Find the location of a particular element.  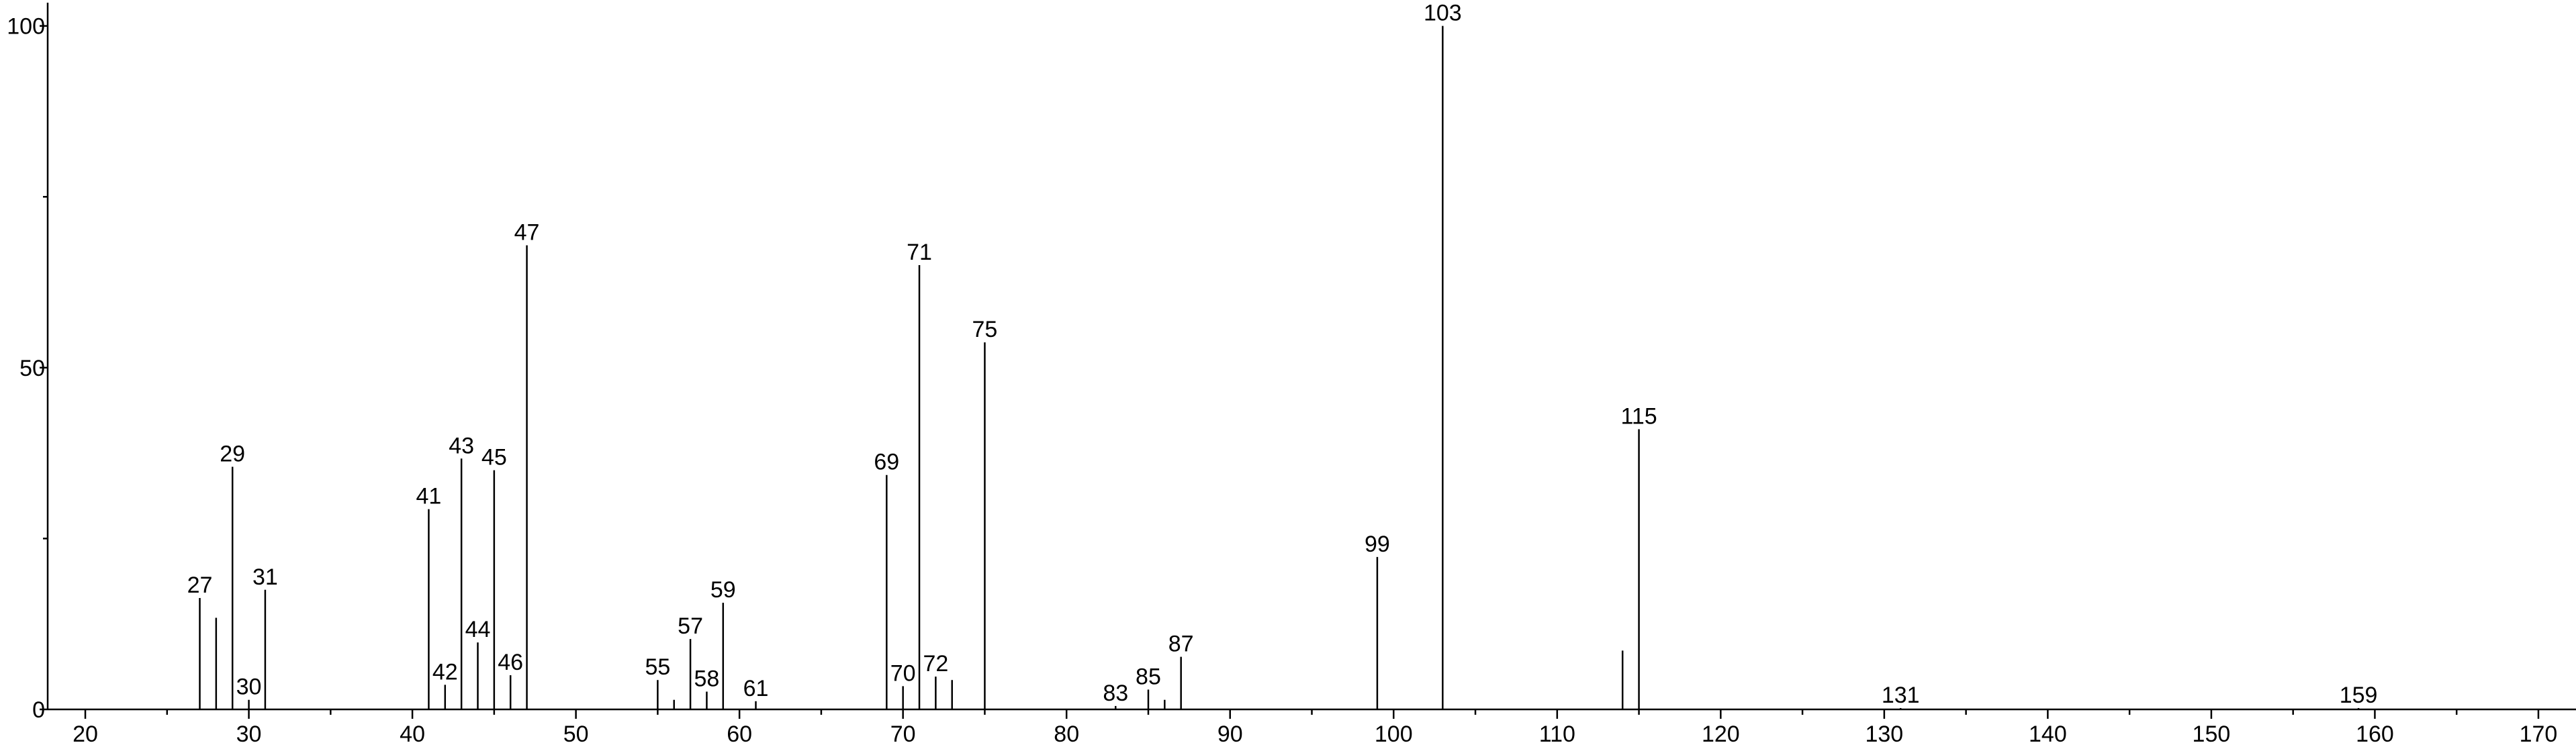

x-tick-label: 50 is located at coordinates (576, 734).